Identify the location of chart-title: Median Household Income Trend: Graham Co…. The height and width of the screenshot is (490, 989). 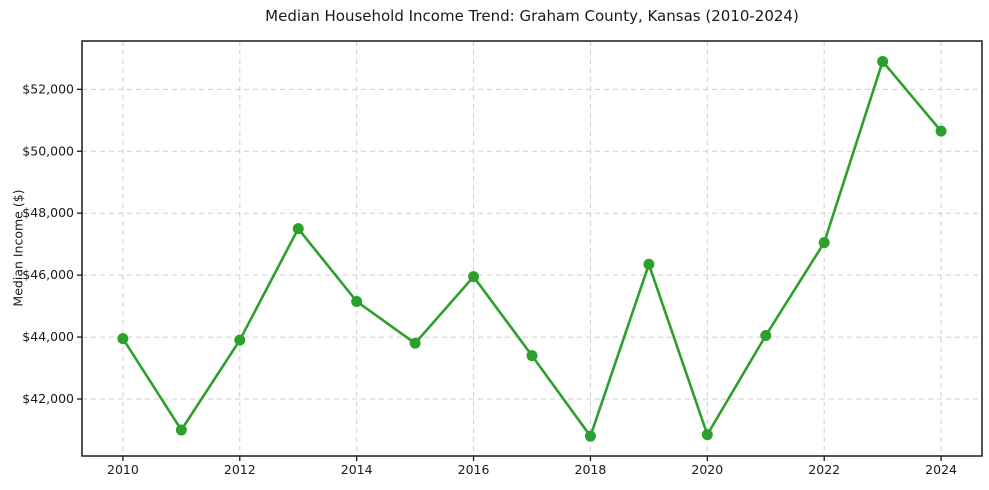
(532, 16).